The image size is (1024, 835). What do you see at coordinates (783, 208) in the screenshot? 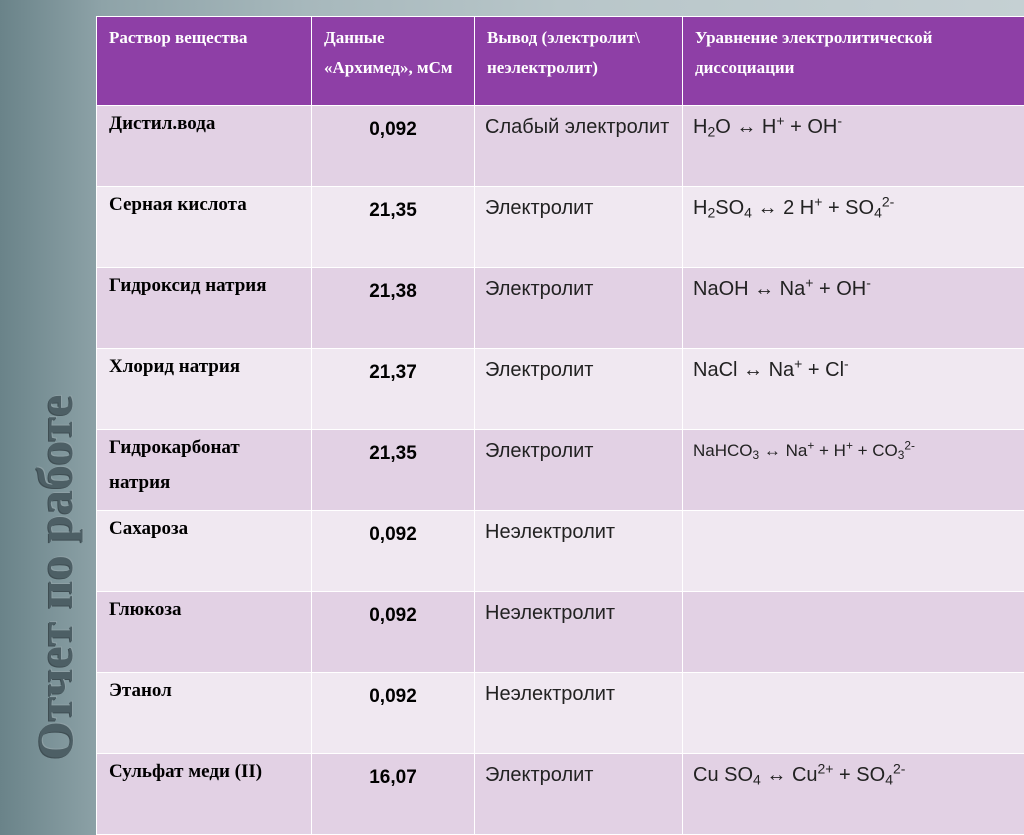
I see `equation-part: ↔ 2 H` at bounding box center [783, 208].